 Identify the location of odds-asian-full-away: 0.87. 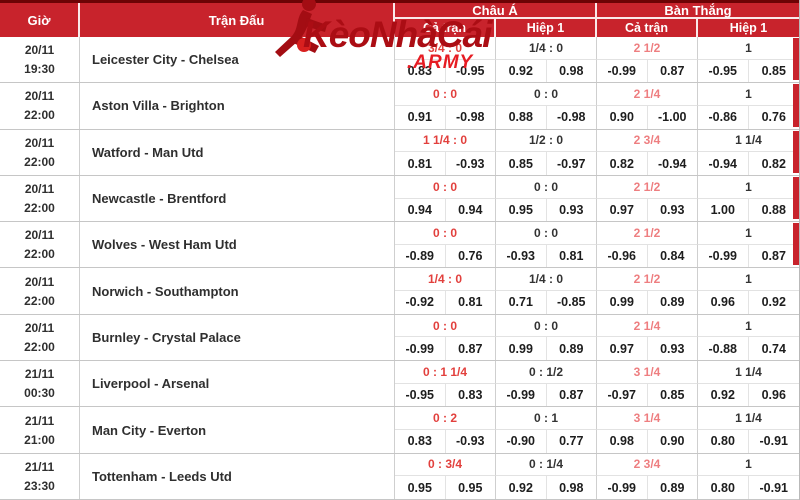
(471, 349).